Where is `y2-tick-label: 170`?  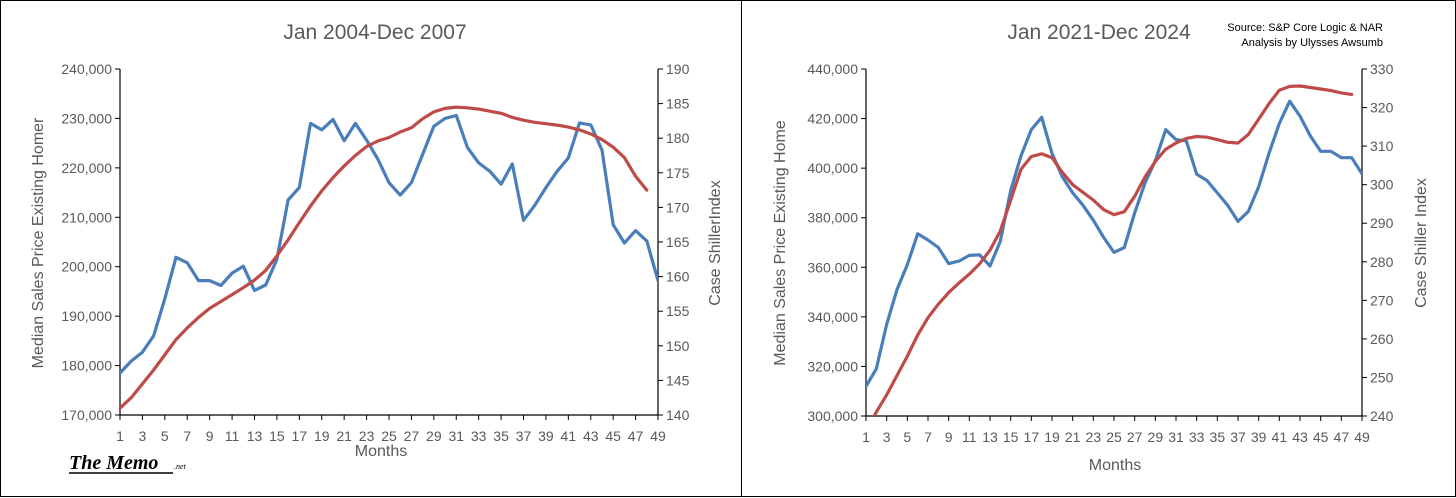 y2-tick-label: 170 is located at coordinates (678, 207).